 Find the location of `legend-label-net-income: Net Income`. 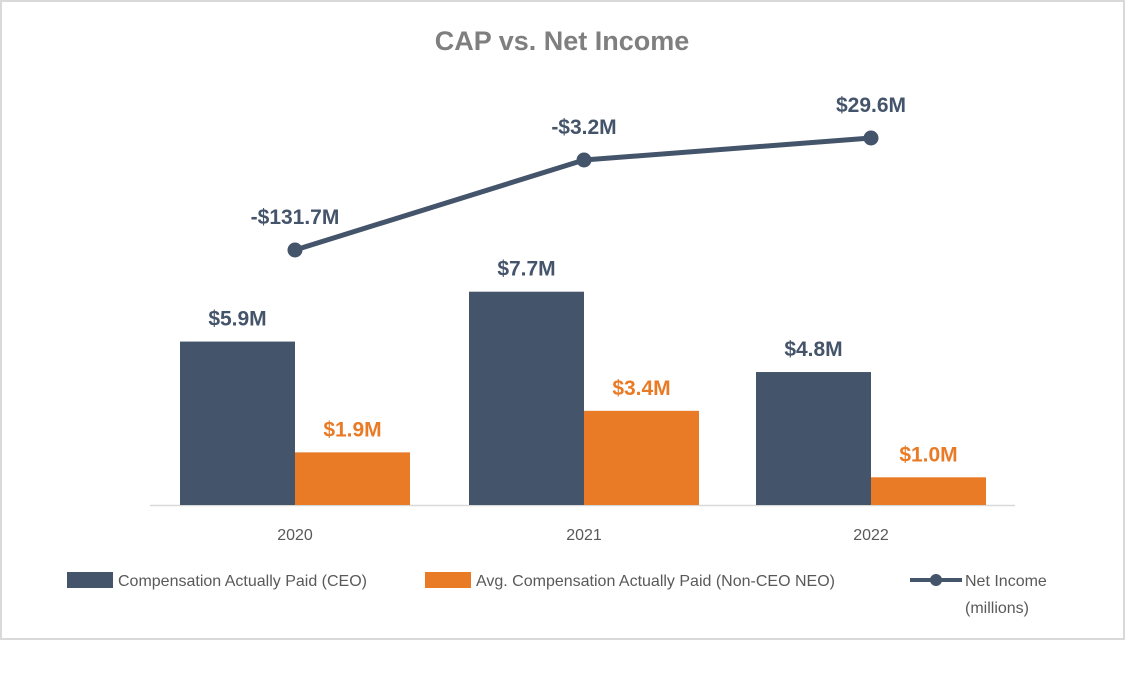

legend-label-net-income: Net Income is located at coordinates (1006, 581).